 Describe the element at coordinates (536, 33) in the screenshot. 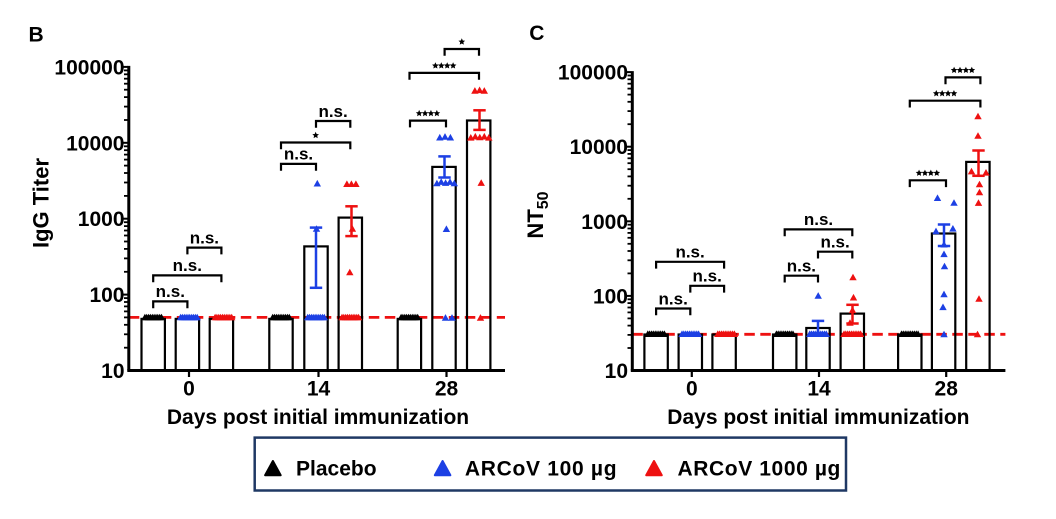

I see `svg-text: C` at that location.